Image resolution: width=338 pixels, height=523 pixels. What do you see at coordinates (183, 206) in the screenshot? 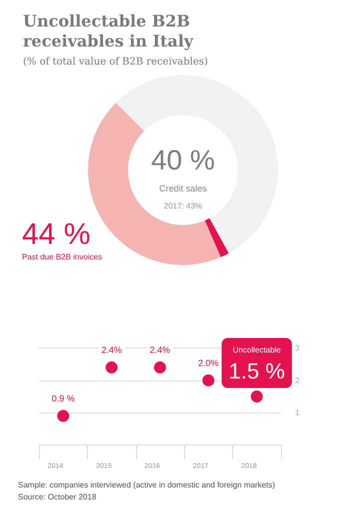
I see `text: 2017: 43%` at bounding box center [183, 206].